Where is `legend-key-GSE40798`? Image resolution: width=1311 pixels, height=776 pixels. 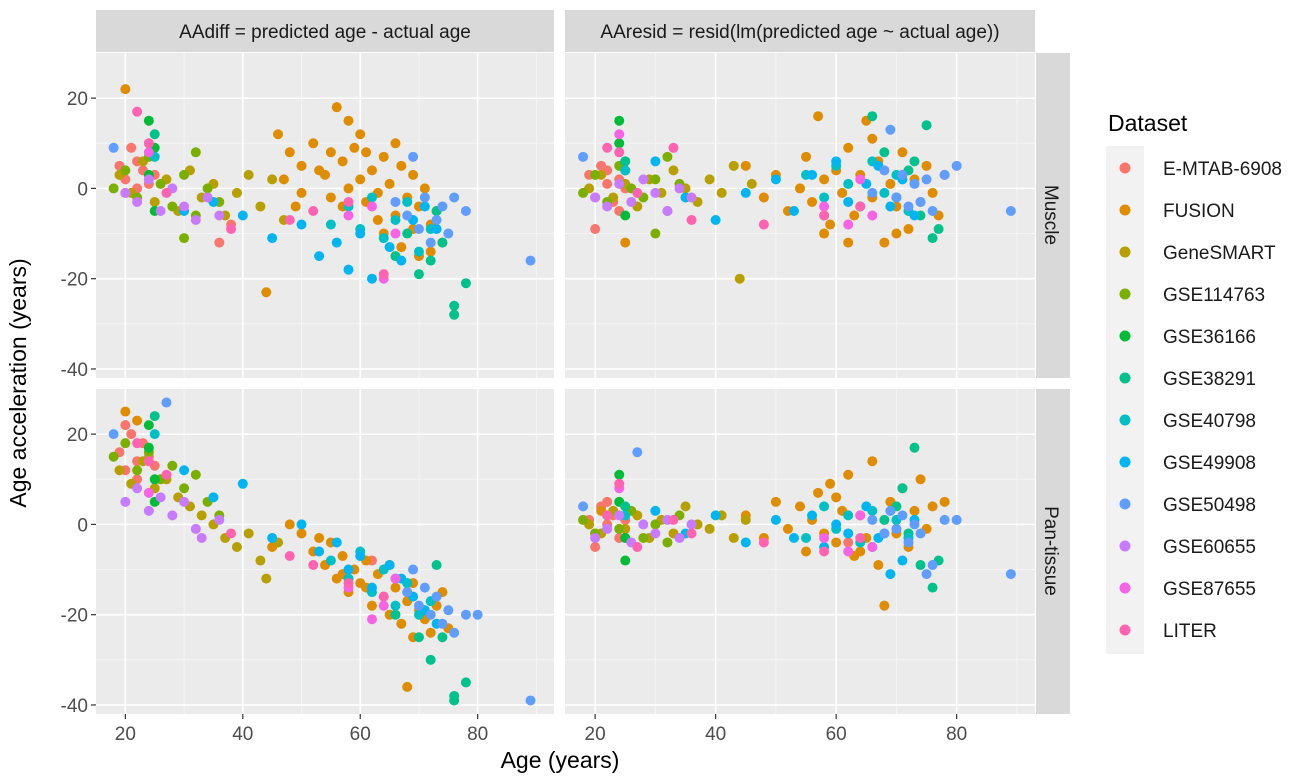 legend-key-GSE40798 is located at coordinates (1125, 420).